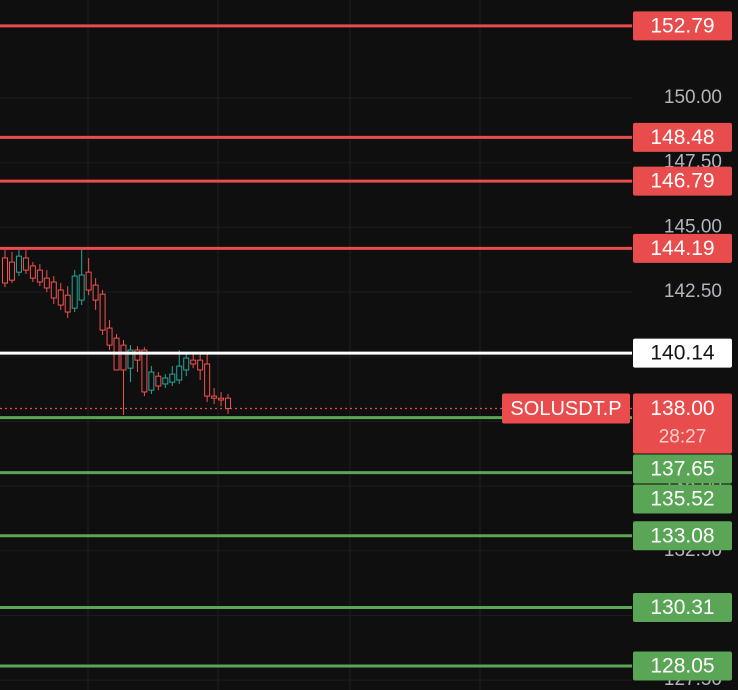 This screenshot has width=738, height=690. I want to click on level-label: 148.48, so click(682, 137).